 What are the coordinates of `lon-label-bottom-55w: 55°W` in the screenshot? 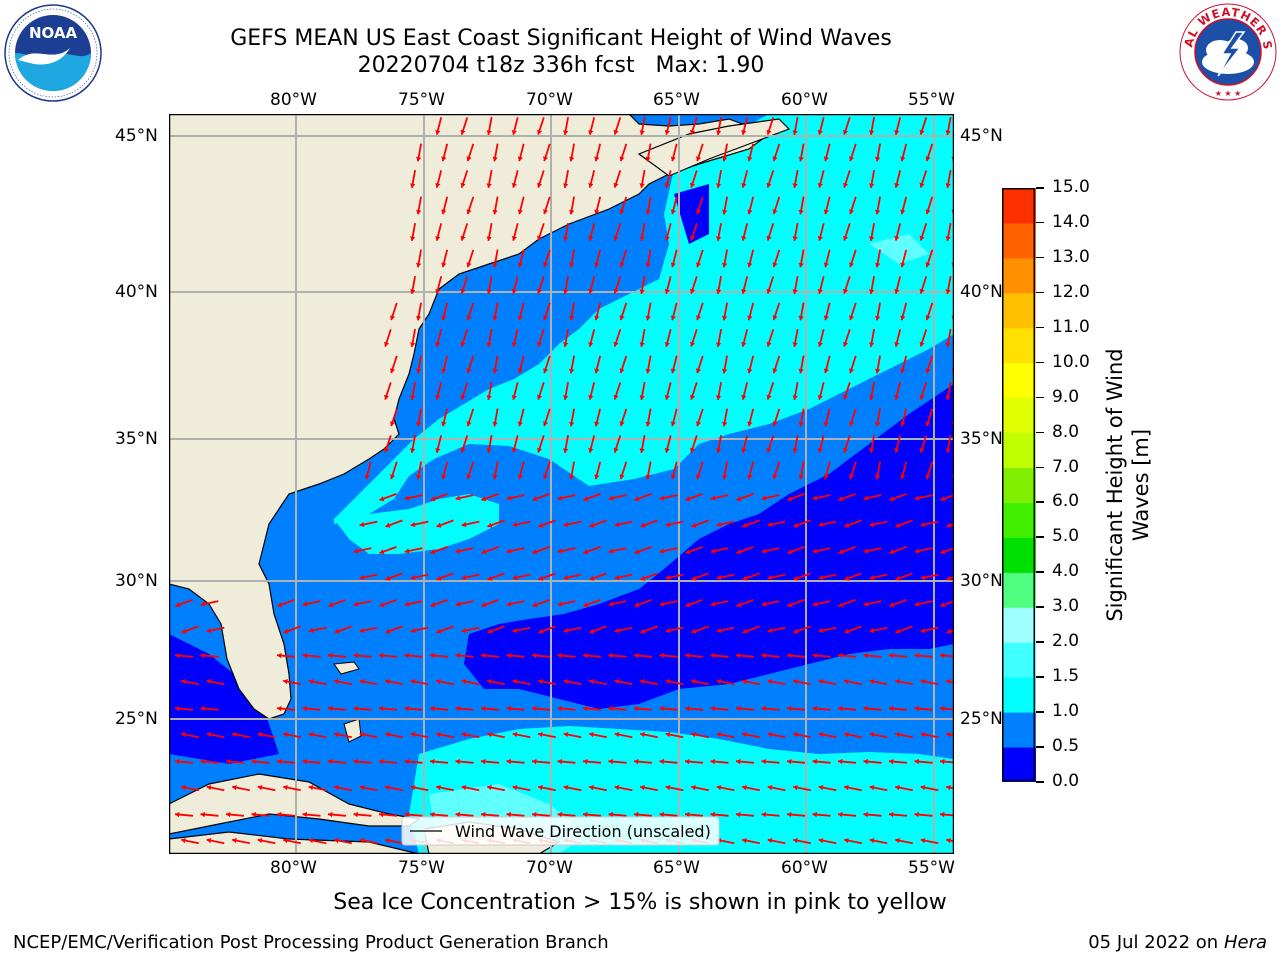 It's located at (931, 868).